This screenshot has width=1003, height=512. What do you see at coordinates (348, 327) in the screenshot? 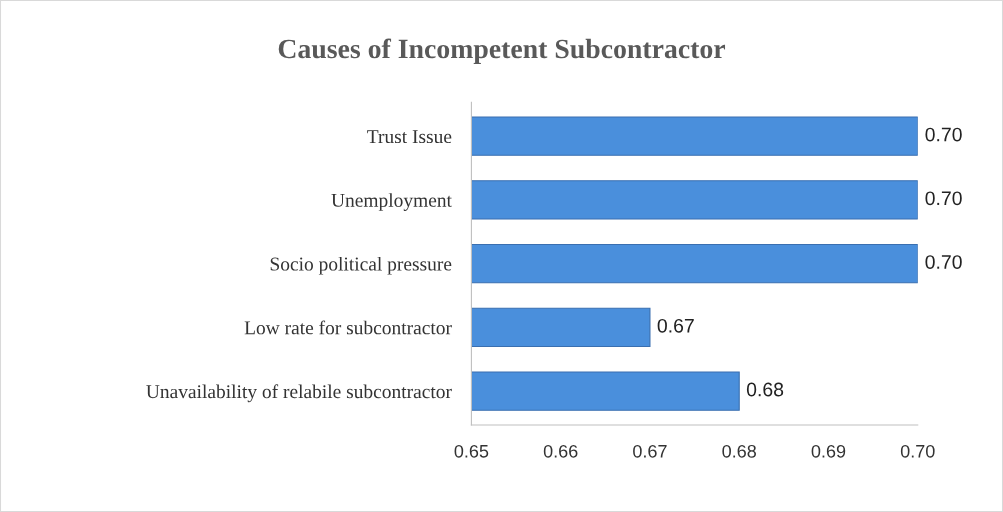
I see `y-tick-label: Low rate for subcontractor` at bounding box center [348, 327].